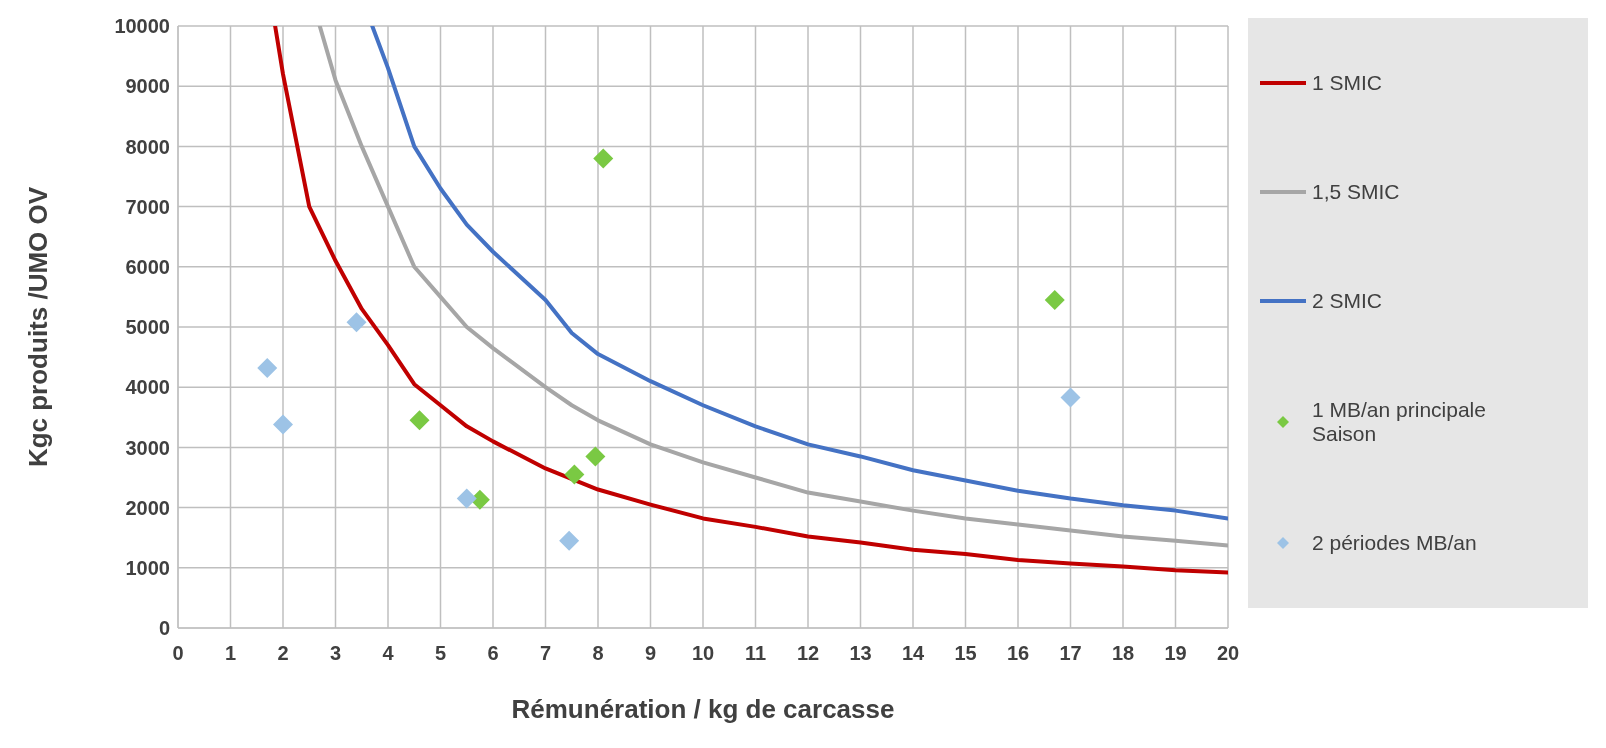  Describe the element at coordinates (545, 653) in the screenshot. I see `x-tick-label: 7` at that location.